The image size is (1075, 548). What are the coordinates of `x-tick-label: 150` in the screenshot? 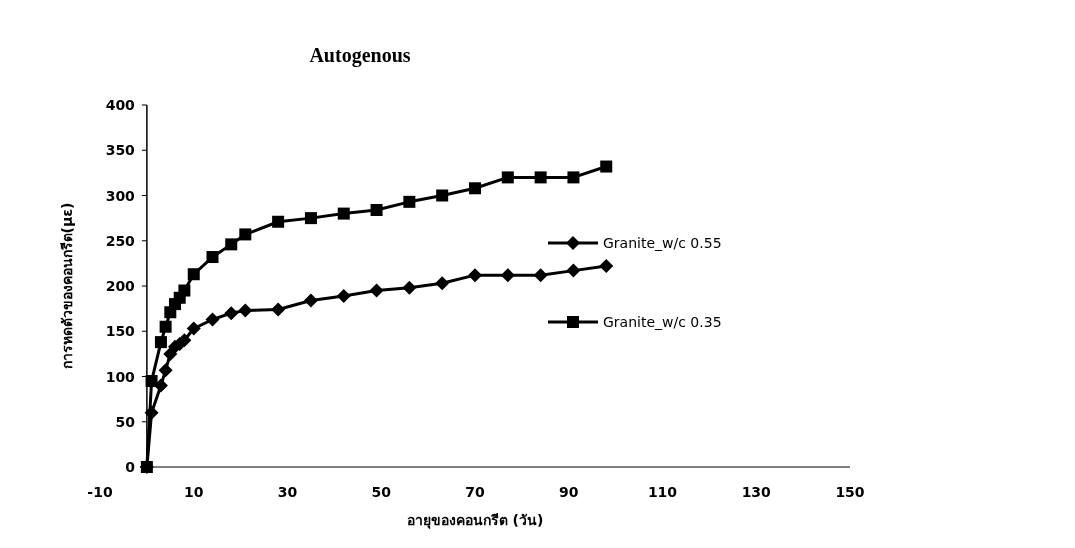 It's located at (850, 492).